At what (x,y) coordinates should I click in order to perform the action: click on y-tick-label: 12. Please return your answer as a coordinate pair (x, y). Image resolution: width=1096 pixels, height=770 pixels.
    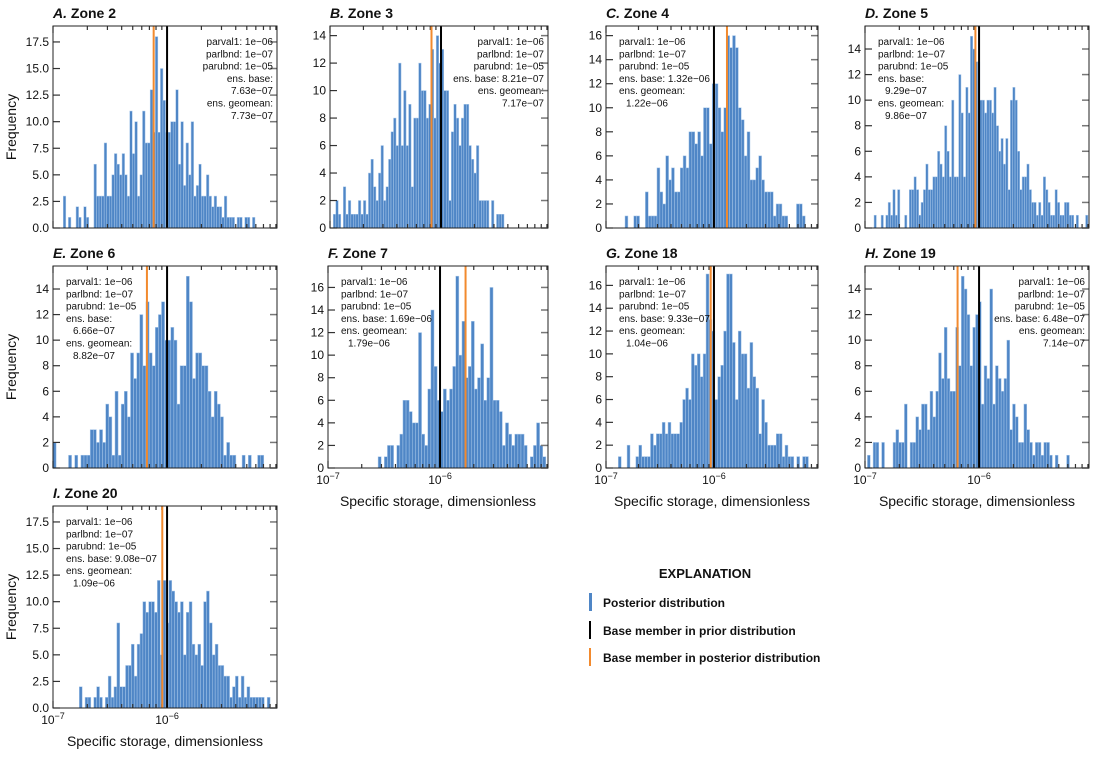
    Looking at the image, I should click on (596, 84).